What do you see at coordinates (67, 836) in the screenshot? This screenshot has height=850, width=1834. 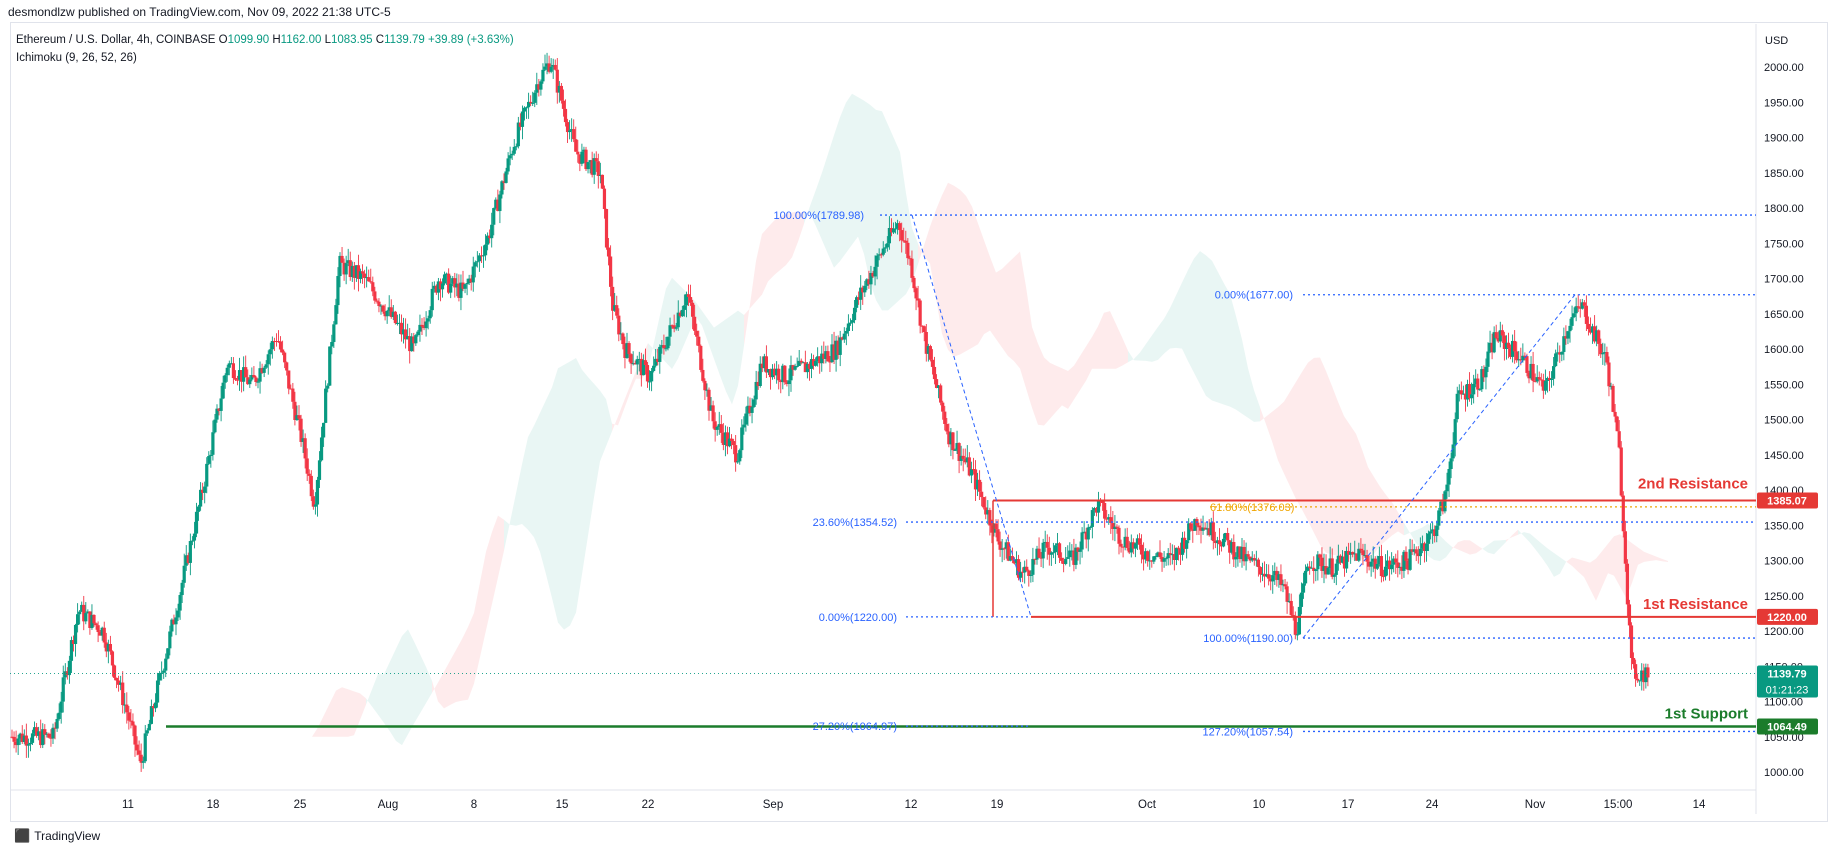 I see `footer-brand-text: TradingView` at bounding box center [67, 836].